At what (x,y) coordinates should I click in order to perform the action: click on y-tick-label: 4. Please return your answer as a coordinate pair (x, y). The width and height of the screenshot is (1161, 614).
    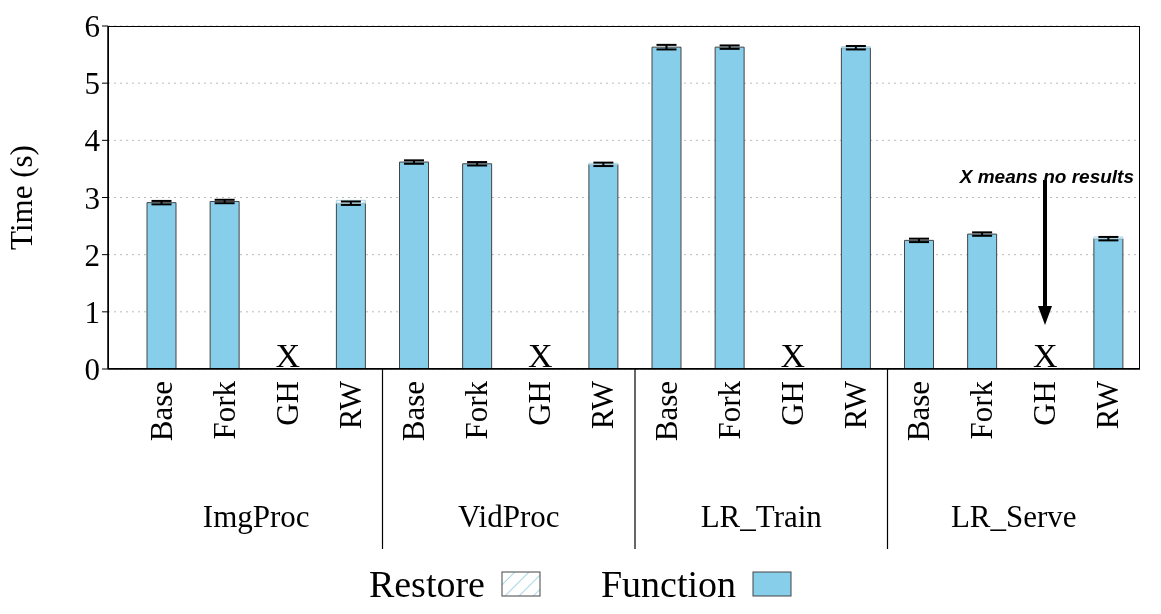
    Looking at the image, I should click on (92, 141).